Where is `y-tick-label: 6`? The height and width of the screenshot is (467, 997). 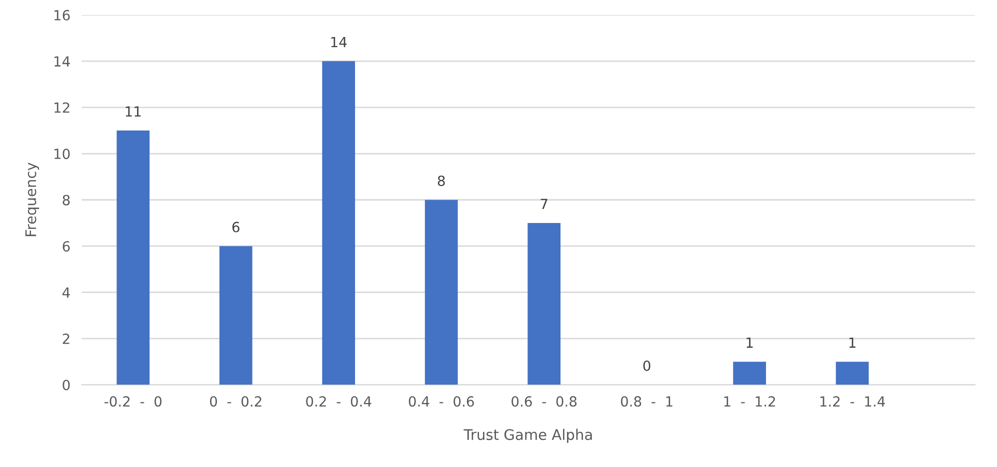
y-tick-label: 6 is located at coordinates (66, 246).